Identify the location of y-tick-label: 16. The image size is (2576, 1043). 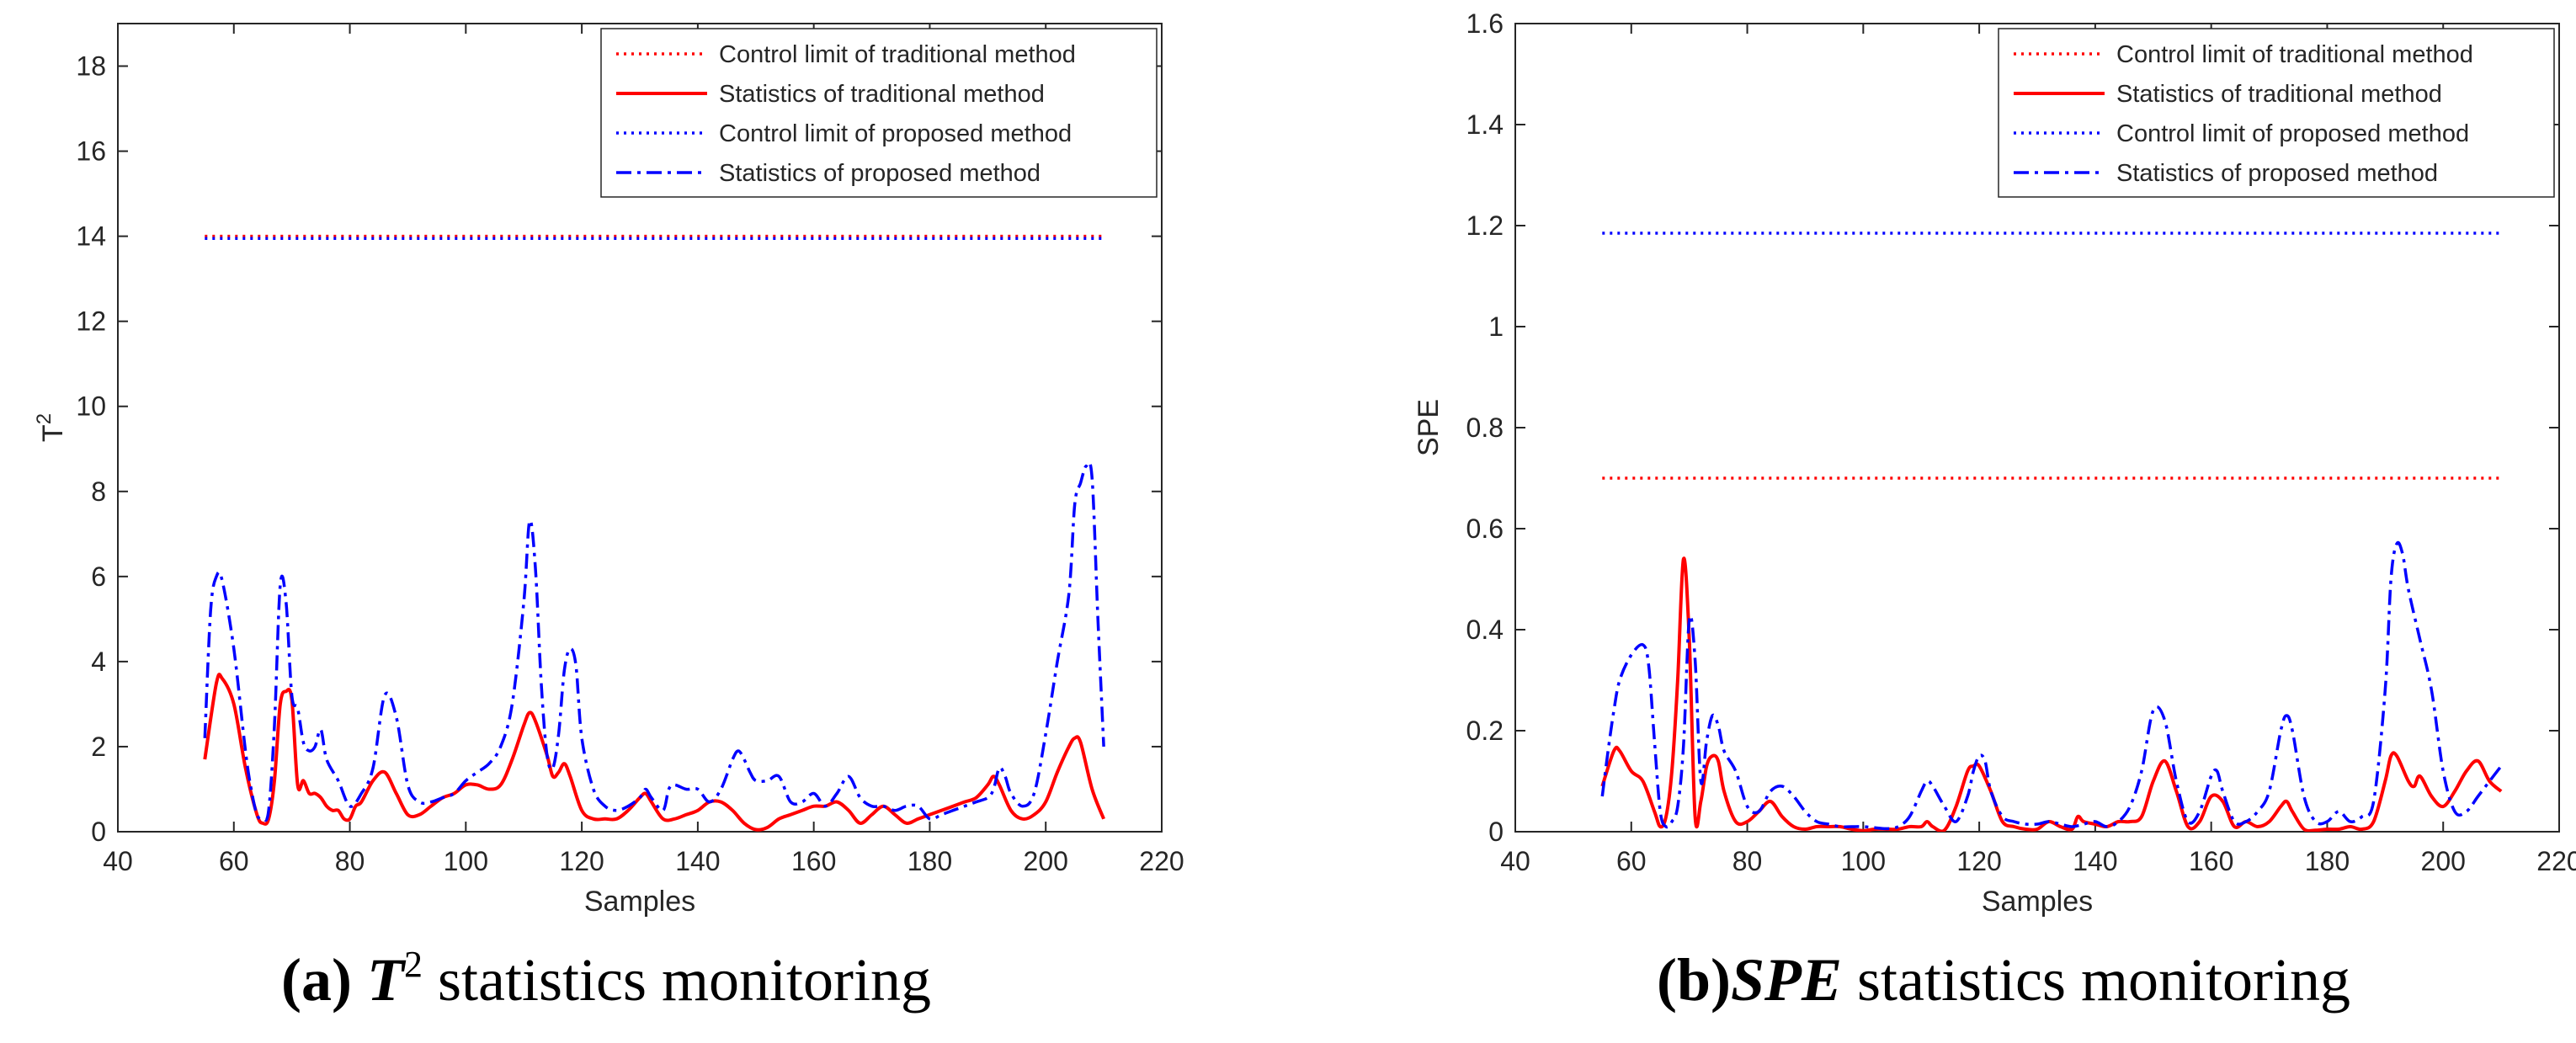
(91, 151).